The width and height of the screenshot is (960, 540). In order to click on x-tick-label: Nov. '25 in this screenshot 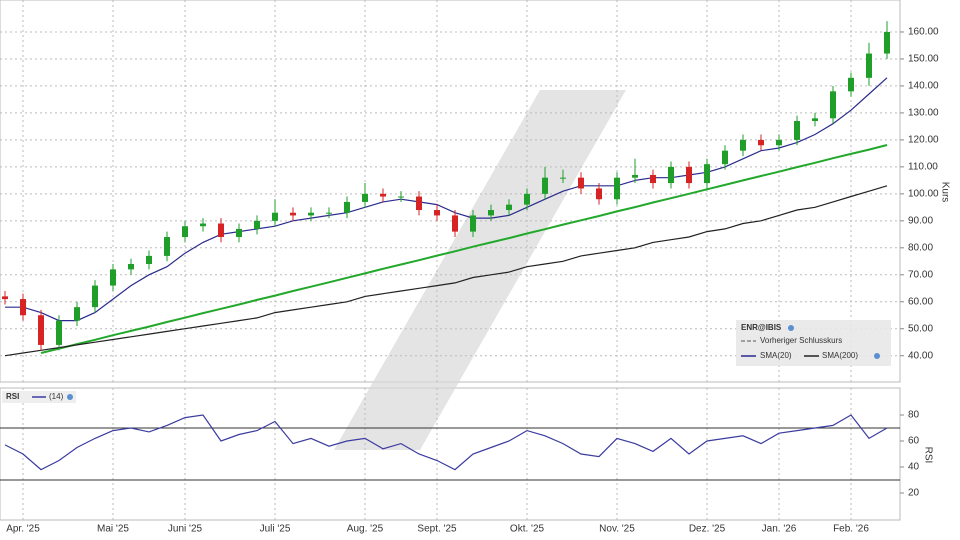, I will do `click(617, 529)`.